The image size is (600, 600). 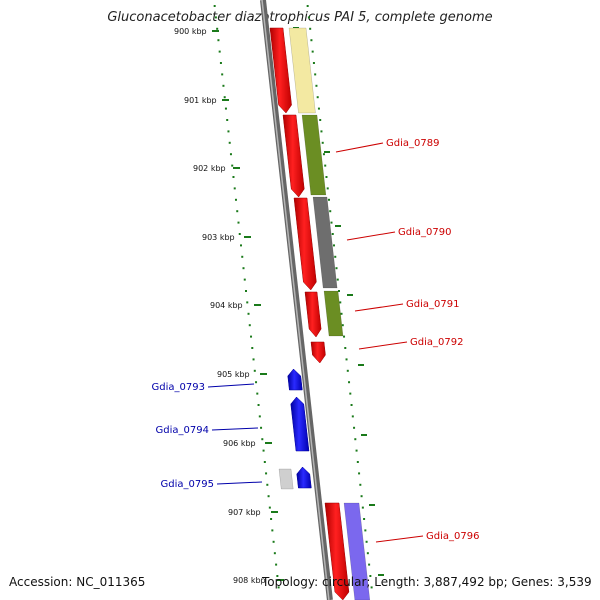 I want to click on kbp-label: 900 kbp, so click(x=190, y=31).